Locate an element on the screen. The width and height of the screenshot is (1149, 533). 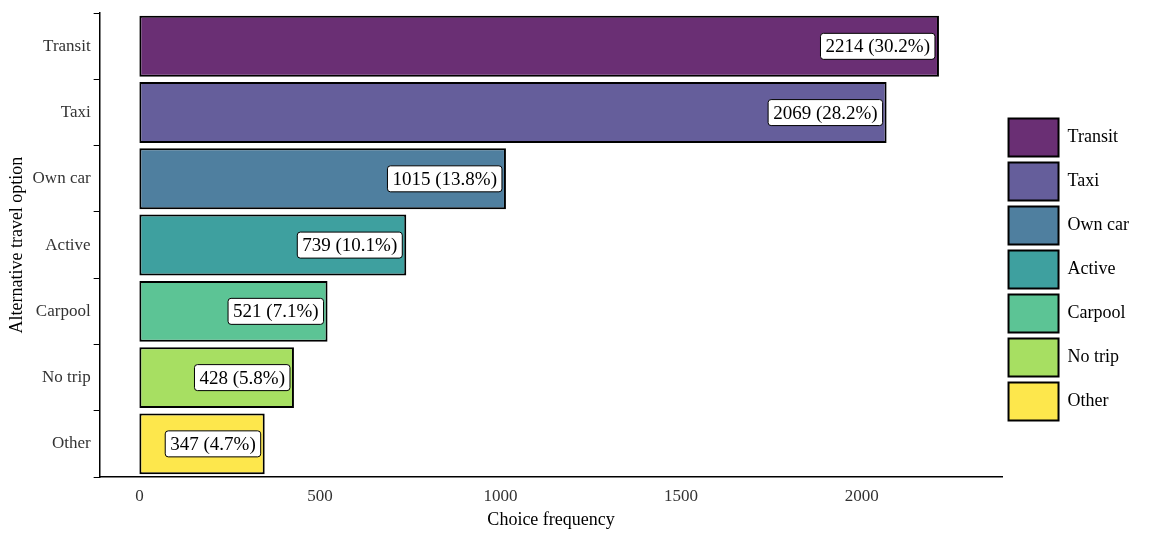
legend-label: Own car is located at coordinates (1098, 224).